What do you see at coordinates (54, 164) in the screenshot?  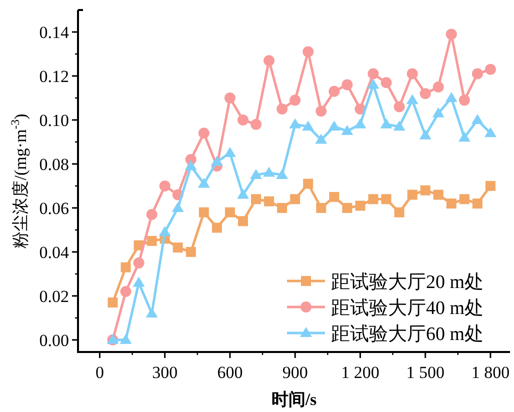 I see `y-tick-label: 0.08` at bounding box center [54, 164].